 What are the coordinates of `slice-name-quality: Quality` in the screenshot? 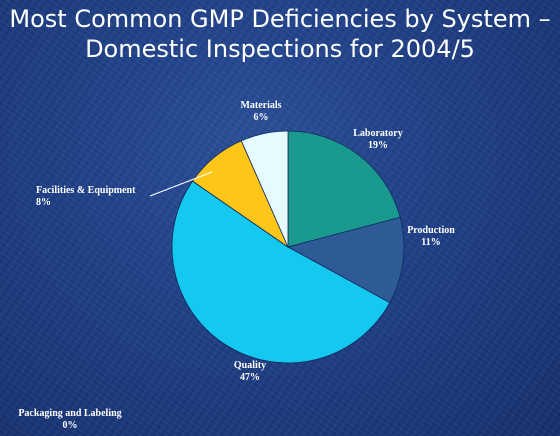 It's located at (250, 365).